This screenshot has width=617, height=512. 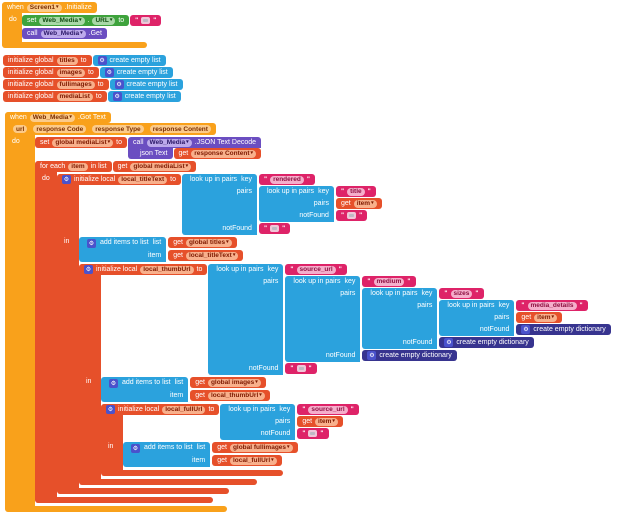 What do you see at coordinates (217, 153) in the screenshot?
I see `get-response-content-block: get response Content ▾` at bounding box center [217, 153].